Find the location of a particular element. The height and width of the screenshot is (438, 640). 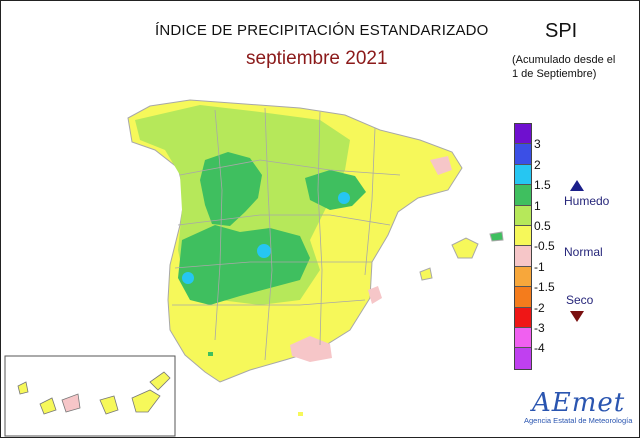

very-humid-spot-toledo is located at coordinates (264, 251).